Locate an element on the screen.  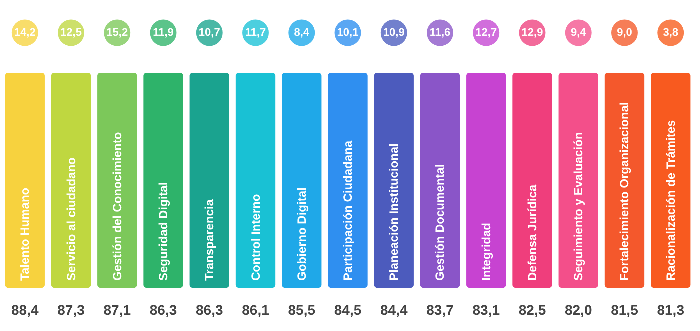
data-label: 83,1 is located at coordinates (486, 310).